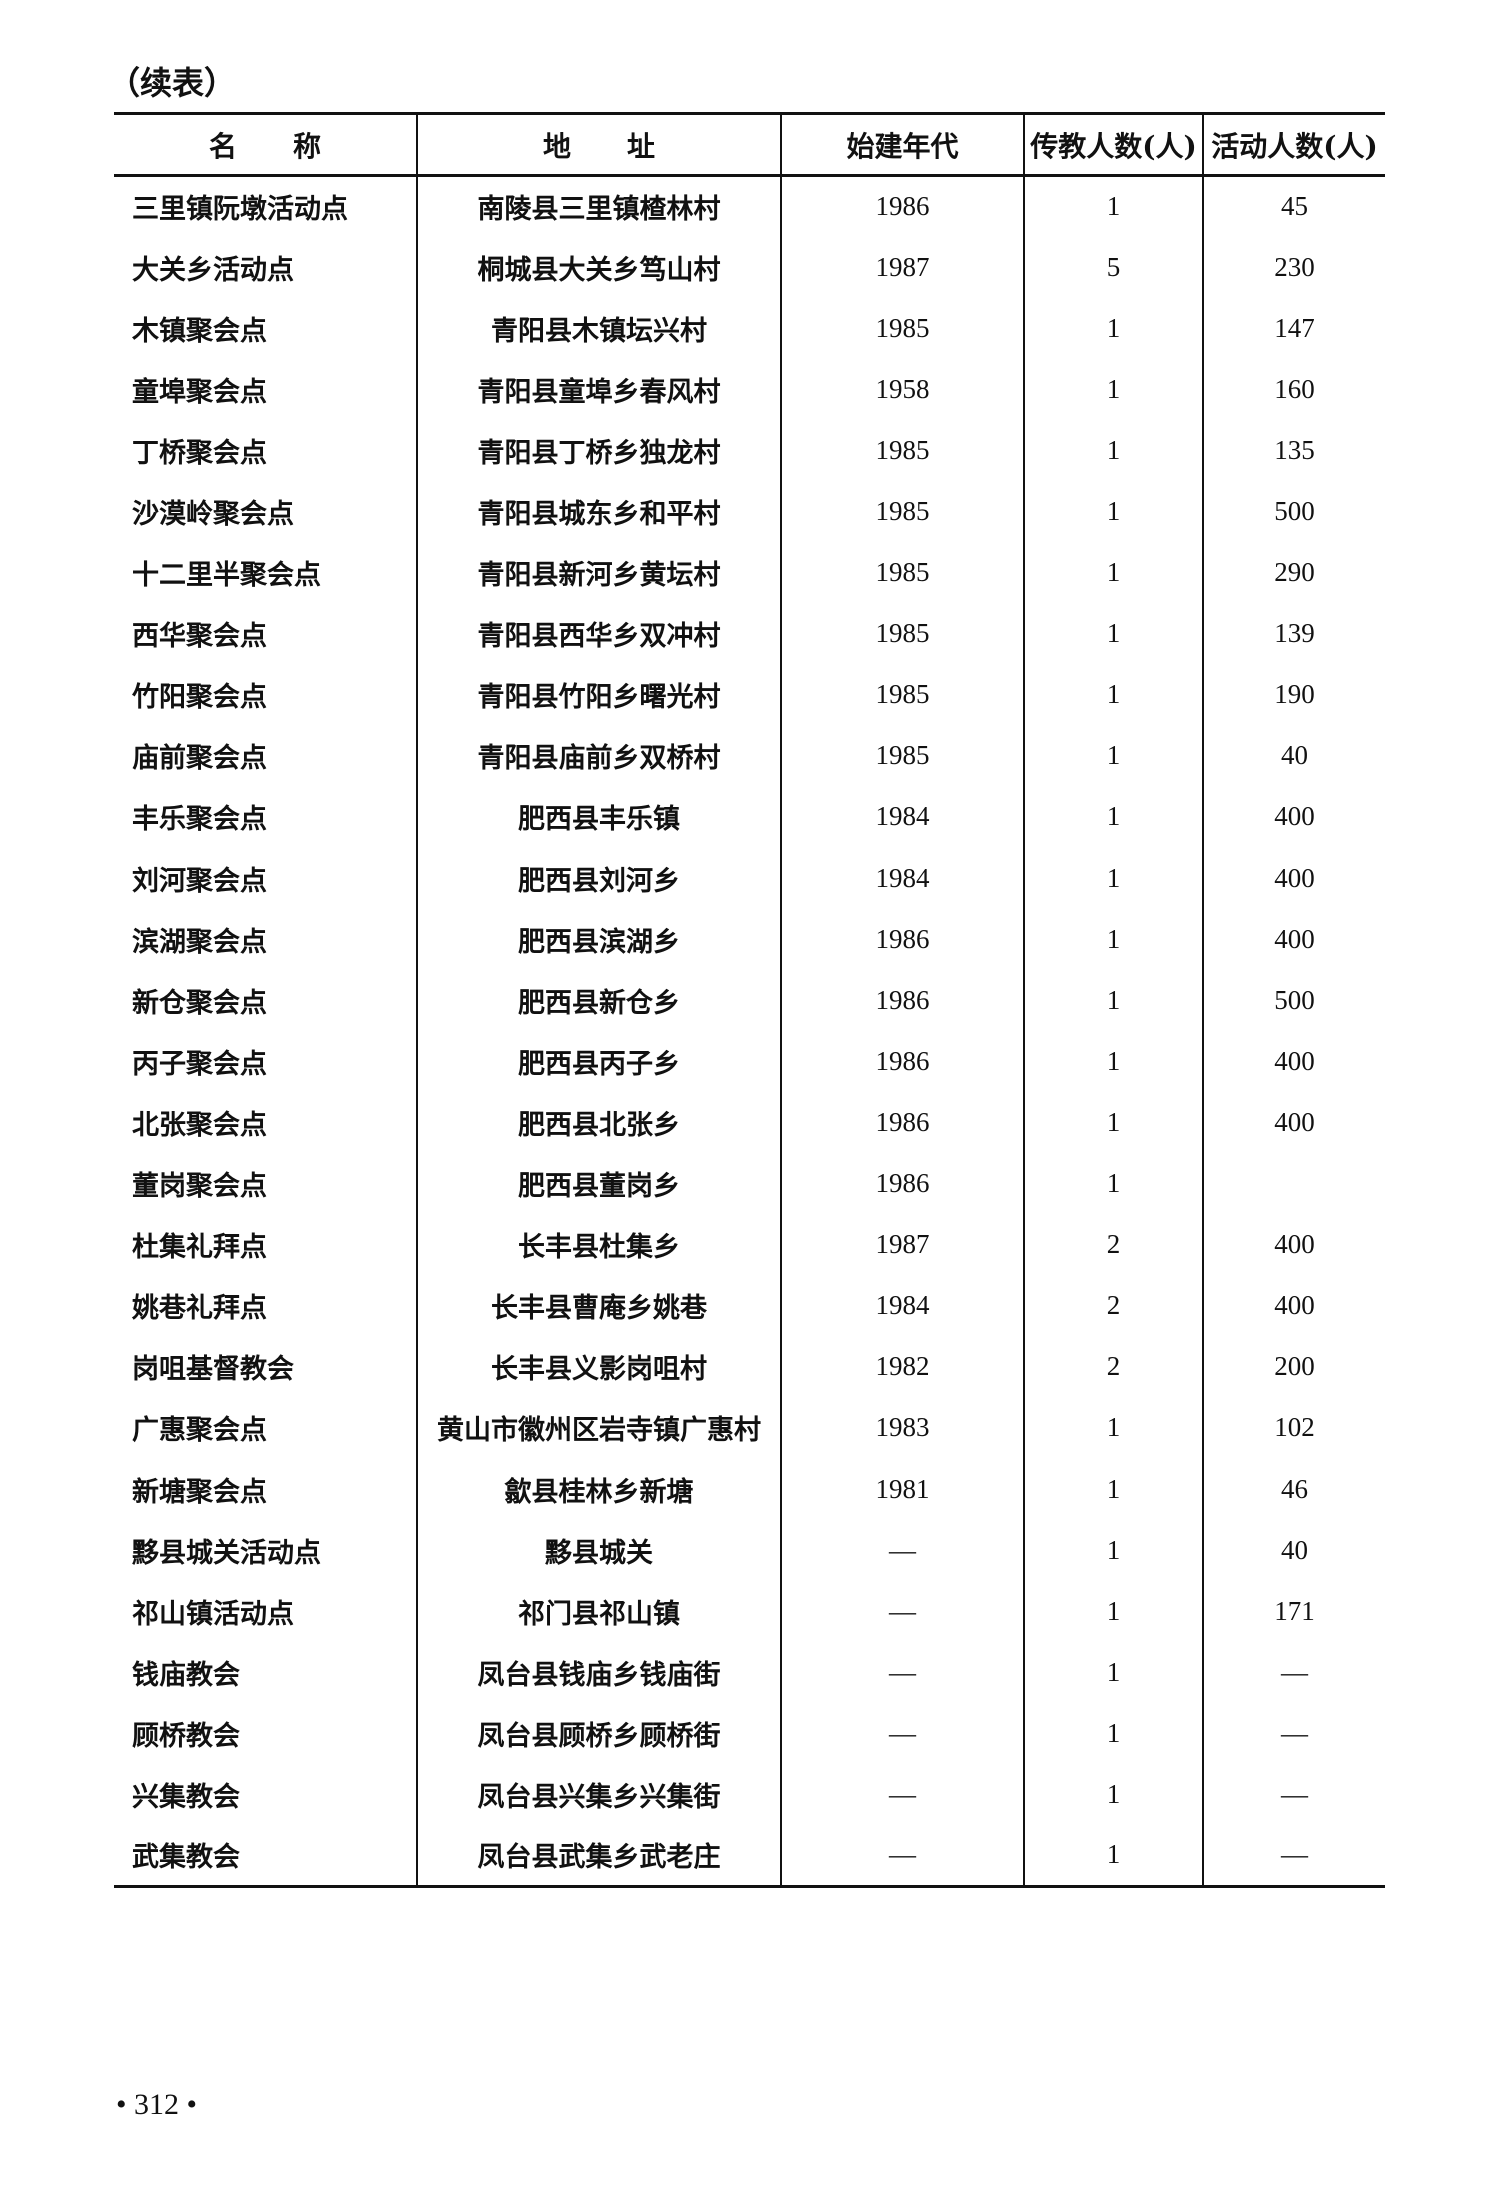  I want to click on cell-name: 董岗聚会点, so click(199, 1187).